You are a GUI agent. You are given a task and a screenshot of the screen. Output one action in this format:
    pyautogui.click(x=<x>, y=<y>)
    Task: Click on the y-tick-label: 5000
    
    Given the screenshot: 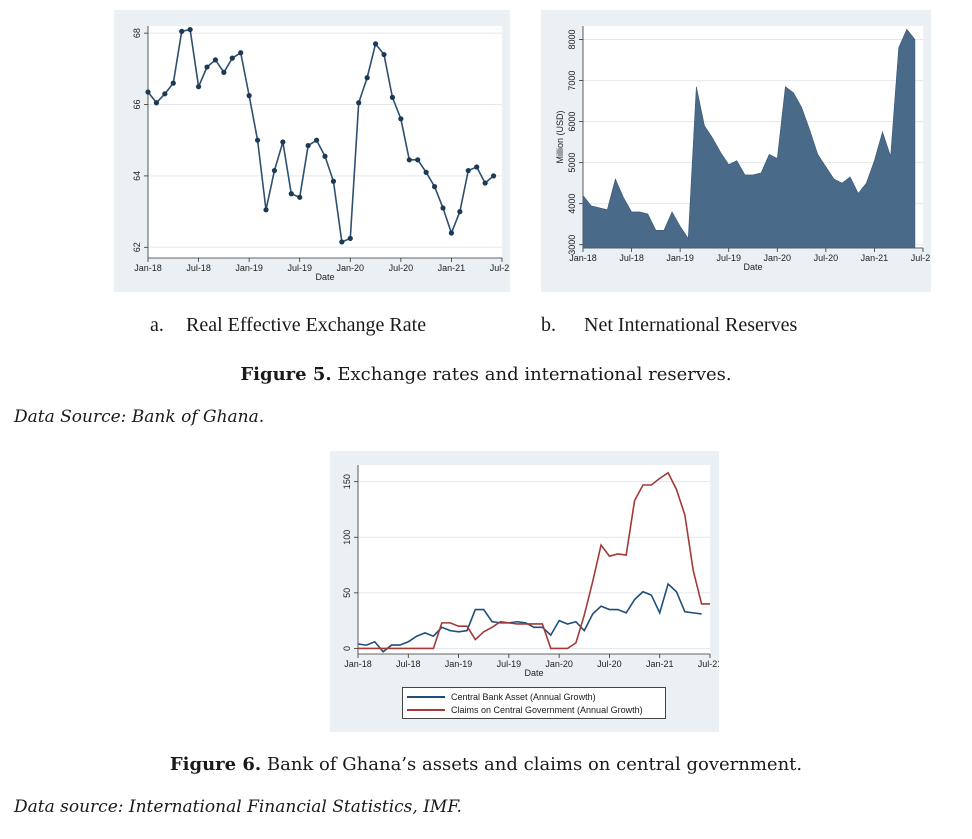 What is the action you would take?
    pyautogui.click(x=572, y=163)
    